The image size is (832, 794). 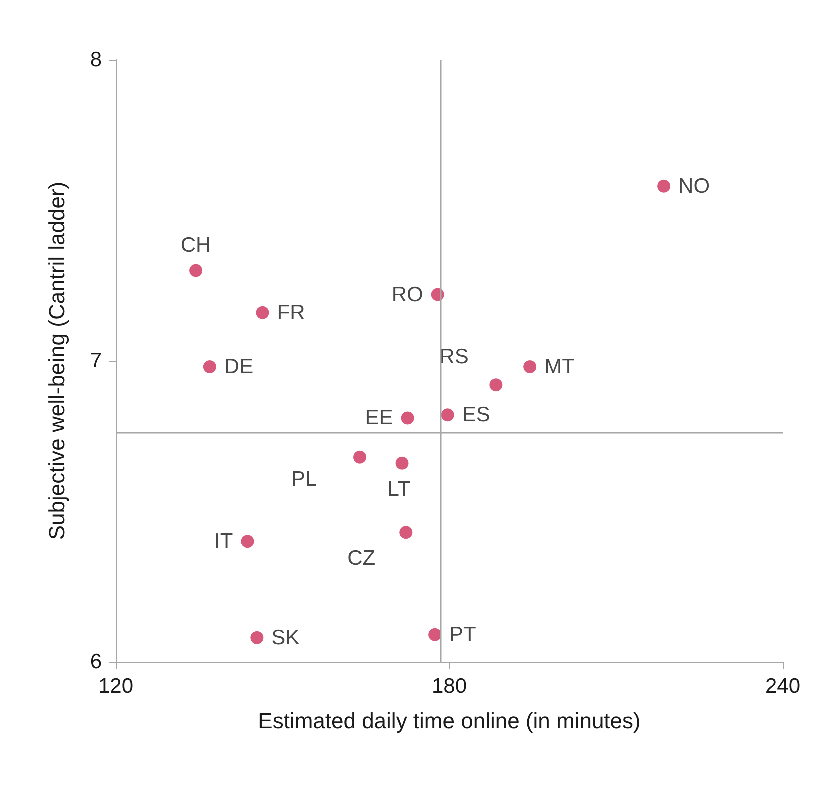 I want to click on series-label: LT, so click(x=399, y=489).